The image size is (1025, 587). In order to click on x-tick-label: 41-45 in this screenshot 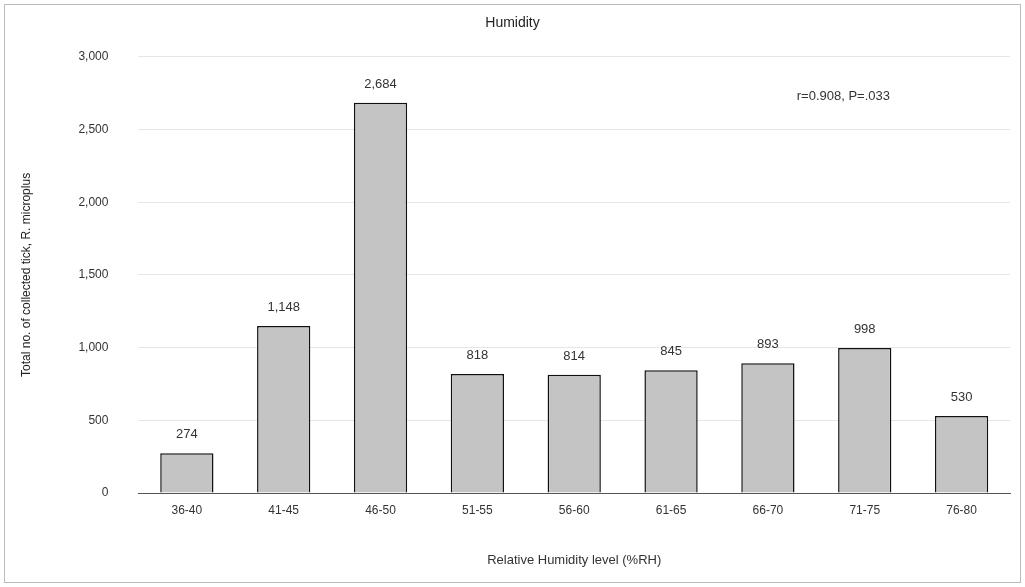, I will do `click(284, 509)`.